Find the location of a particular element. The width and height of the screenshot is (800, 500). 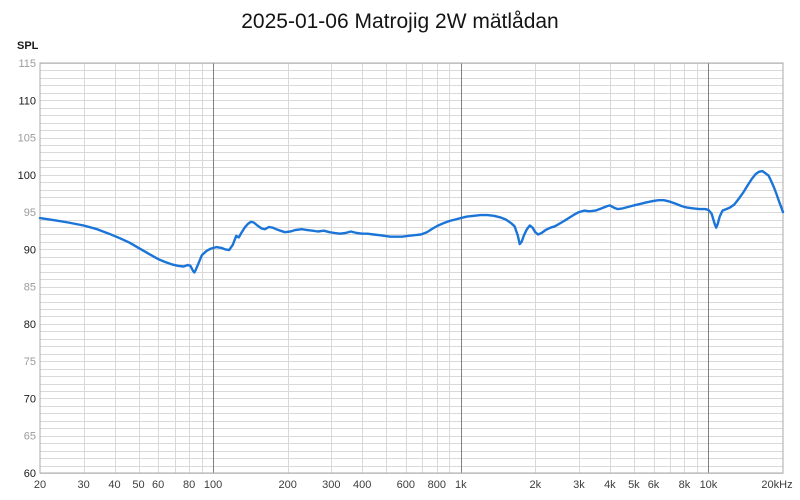

chart-title: 2025-01-06 Matrojig 2W mätlådan is located at coordinates (400, 21).